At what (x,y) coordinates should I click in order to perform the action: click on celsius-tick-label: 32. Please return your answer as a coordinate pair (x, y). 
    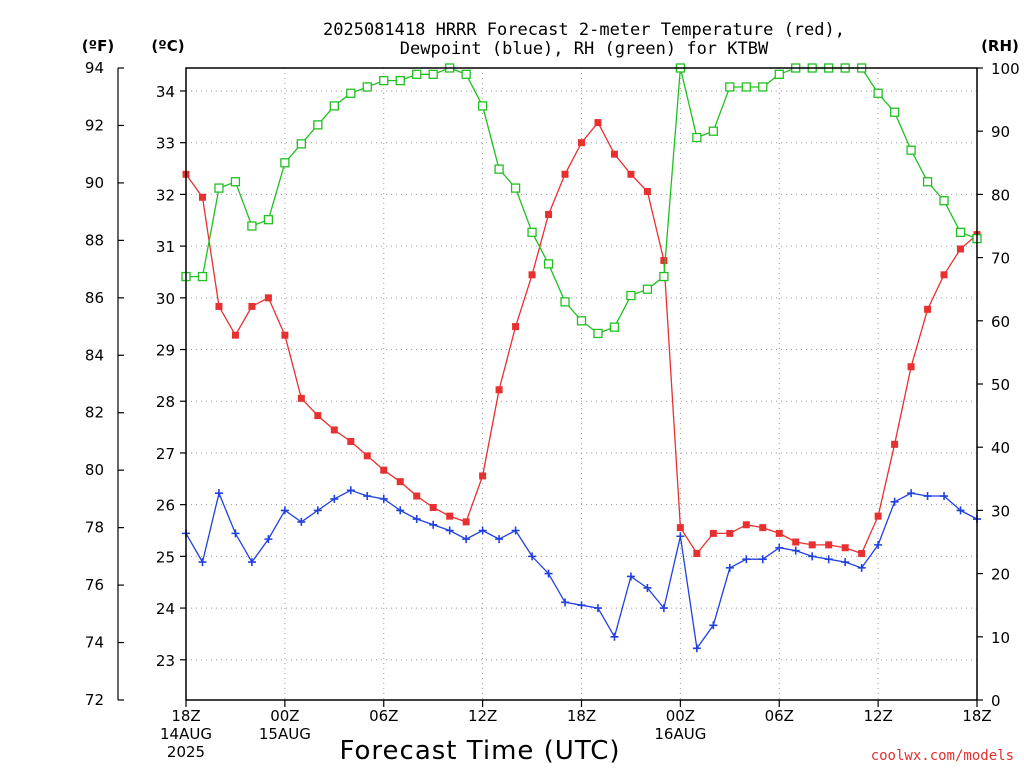
    Looking at the image, I should click on (165, 195).